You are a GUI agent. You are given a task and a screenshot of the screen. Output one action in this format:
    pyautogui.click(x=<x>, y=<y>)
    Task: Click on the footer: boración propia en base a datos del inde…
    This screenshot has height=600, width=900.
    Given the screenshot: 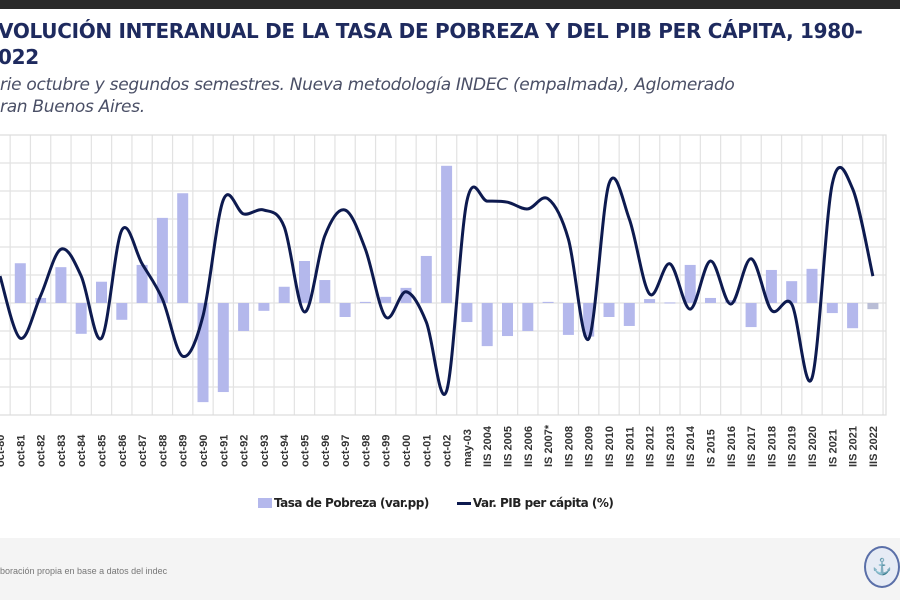 What is the action you would take?
    pyautogui.click(x=450, y=569)
    